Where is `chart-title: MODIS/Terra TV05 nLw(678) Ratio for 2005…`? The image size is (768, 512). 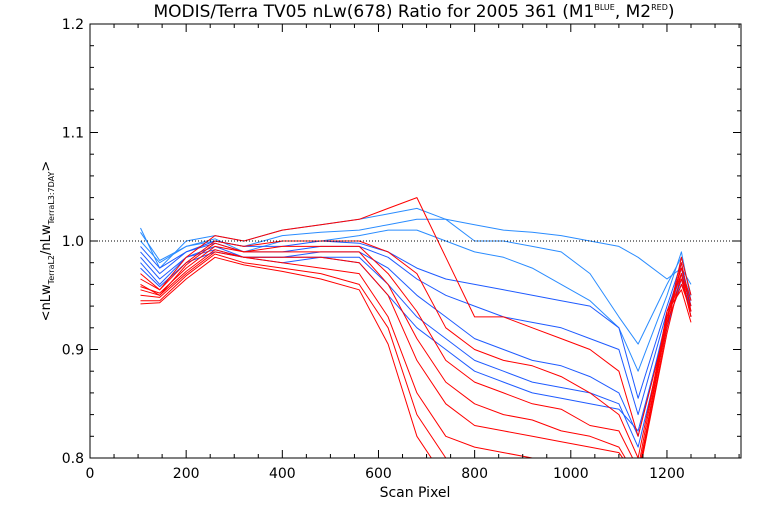 chart-title: MODIS/Terra TV05 nLw(678) Ratio for 2005… is located at coordinates (413, 12).